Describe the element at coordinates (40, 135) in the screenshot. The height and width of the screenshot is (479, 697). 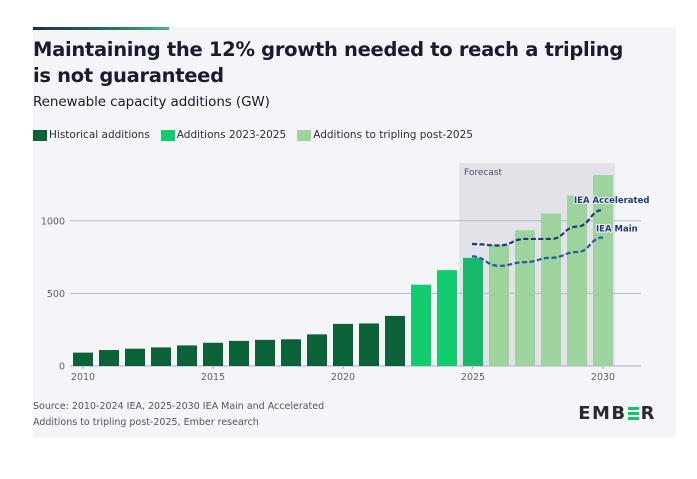
I see `legend-swatch-historical` at that location.